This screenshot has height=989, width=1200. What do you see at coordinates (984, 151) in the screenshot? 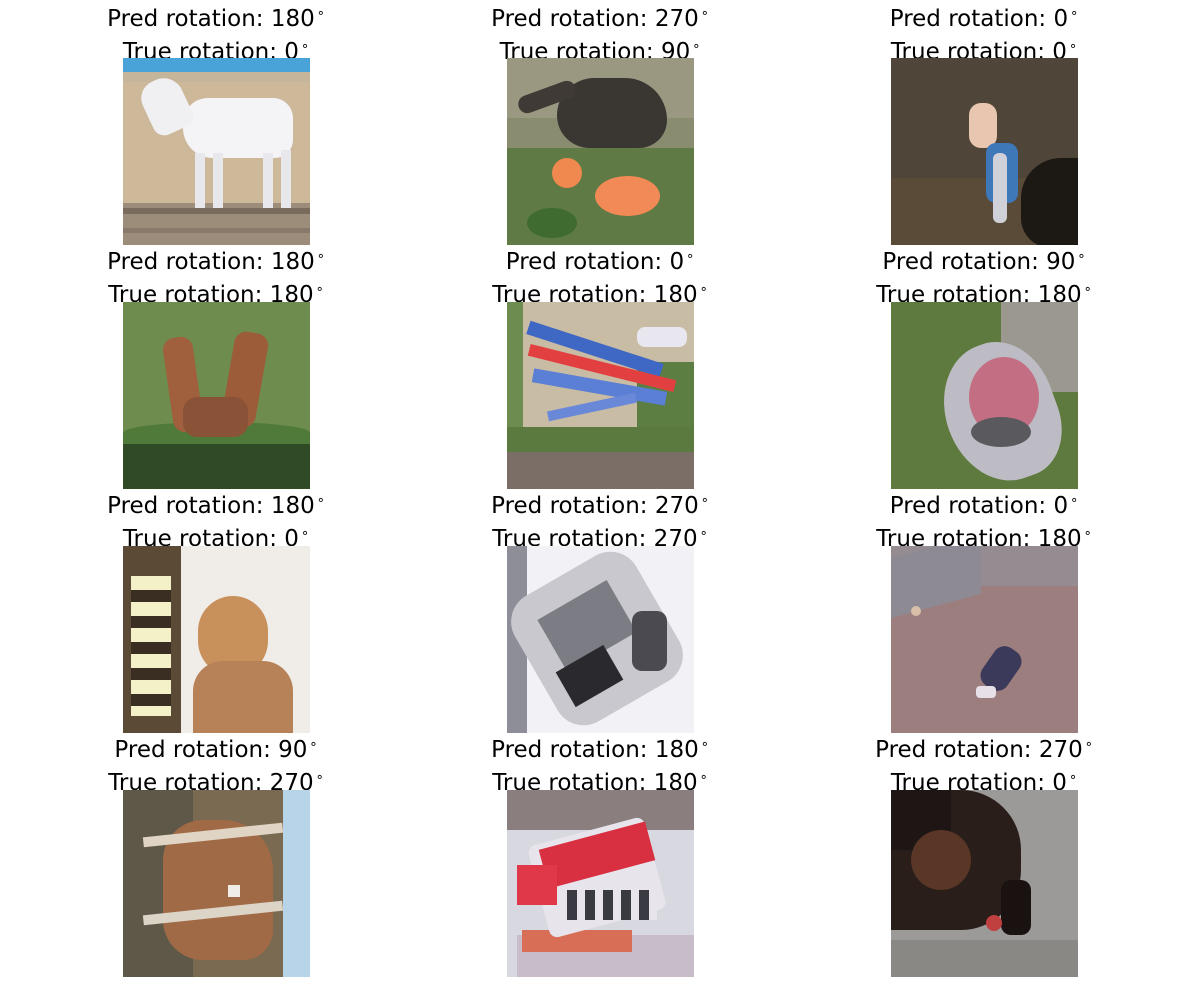
I see `bird-dark-background-image` at bounding box center [984, 151].